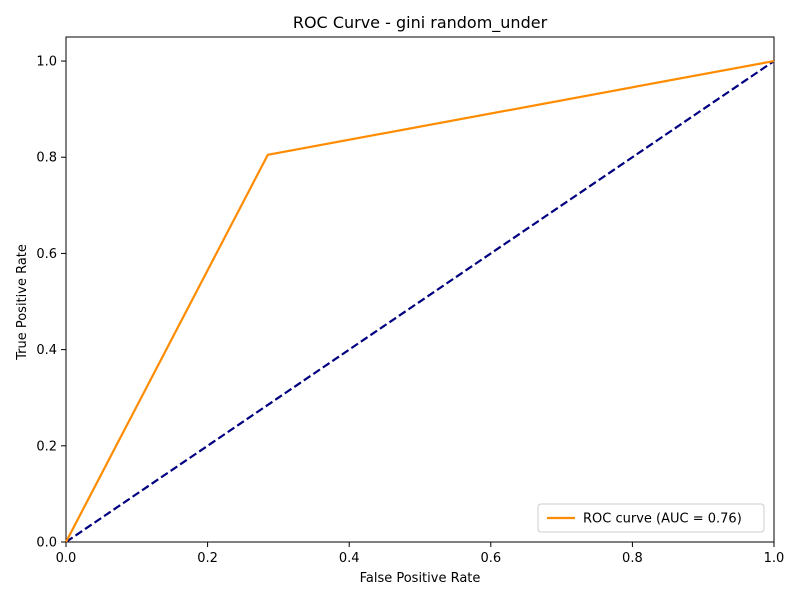 This screenshot has width=800, height=600. Describe the element at coordinates (420, 23) in the screenshot. I see `chart-title: ROC Curve - gini random_under` at that location.